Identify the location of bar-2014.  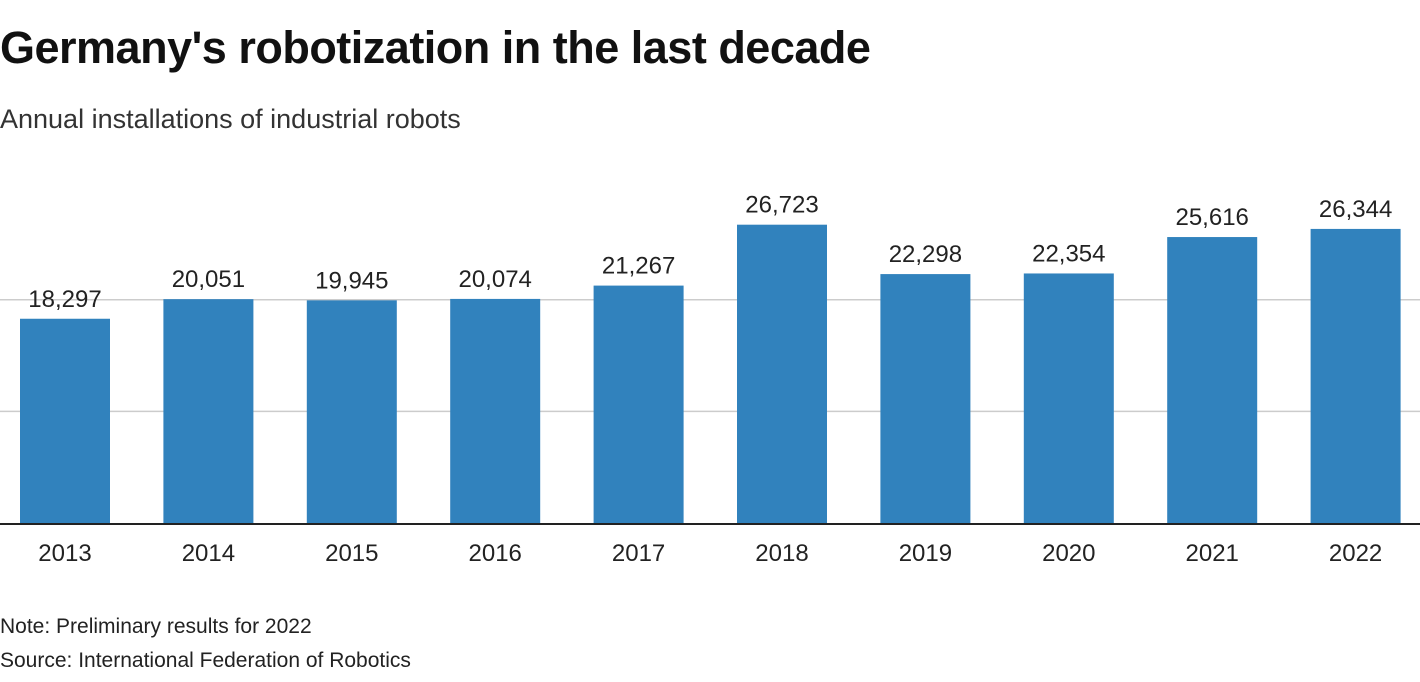
(208, 411).